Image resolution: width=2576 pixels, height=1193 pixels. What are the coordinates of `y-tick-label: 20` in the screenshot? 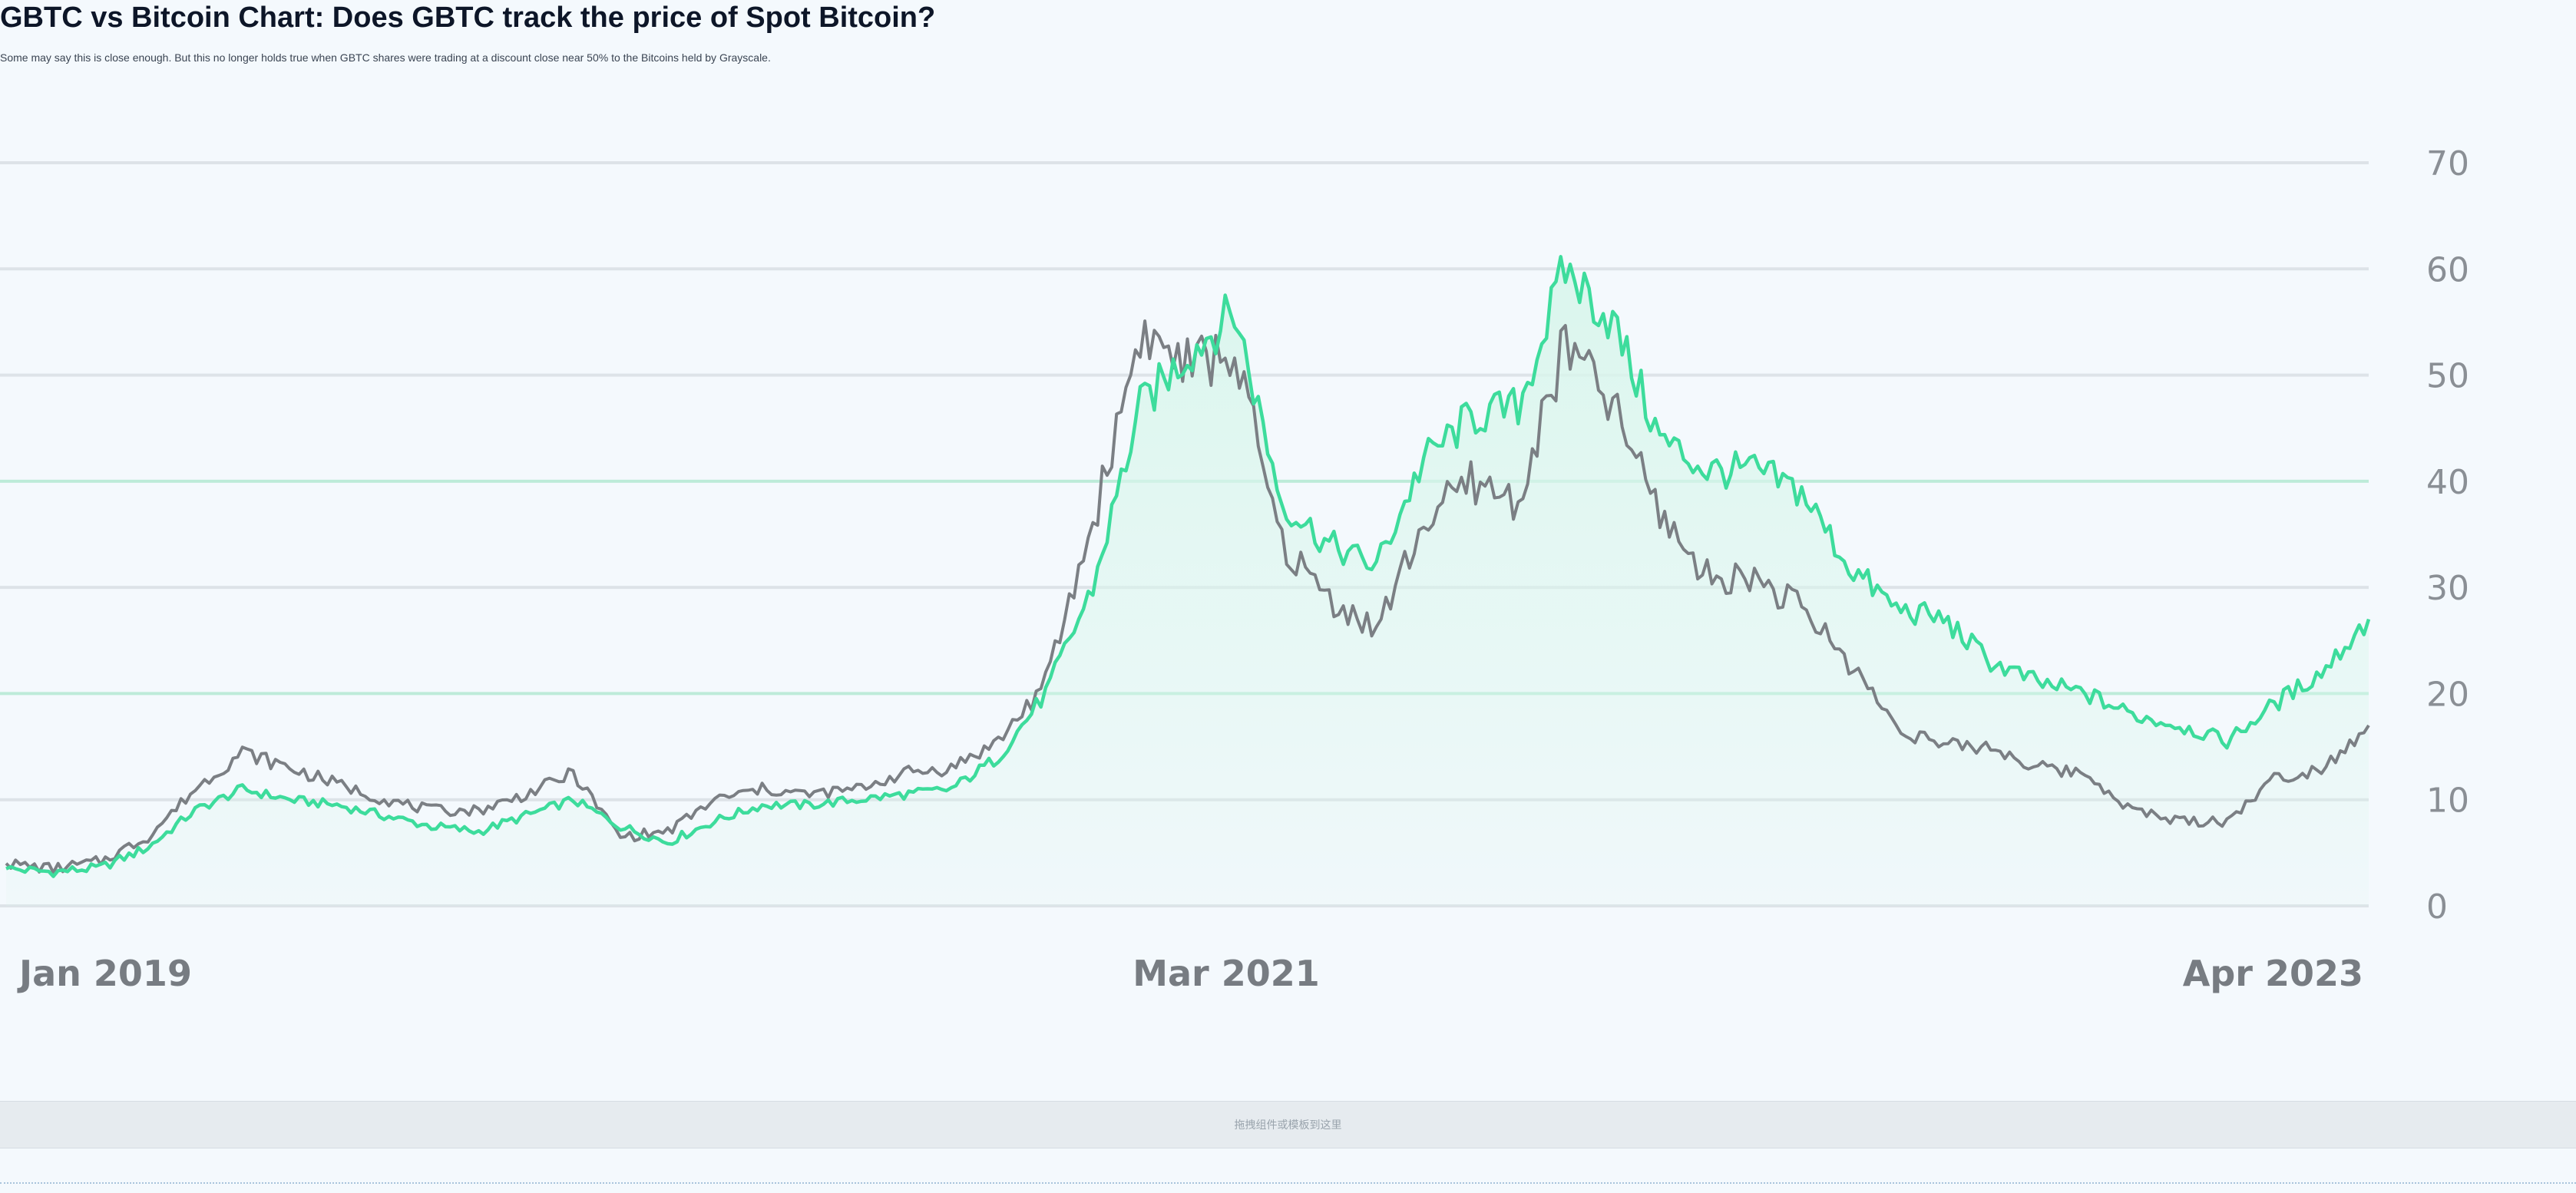 It's located at (2447, 694).